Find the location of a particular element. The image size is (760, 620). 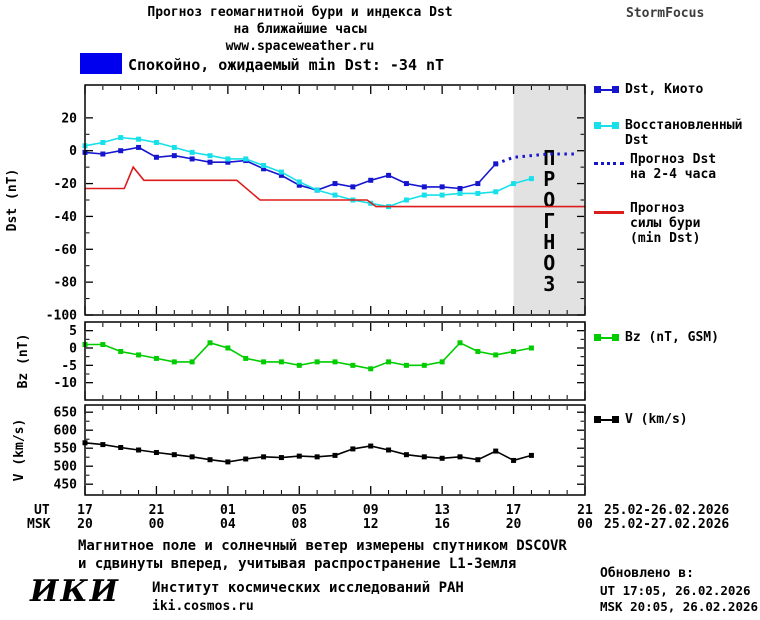

chart-title-line2: на ближайшие часы is located at coordinates (300, 29).